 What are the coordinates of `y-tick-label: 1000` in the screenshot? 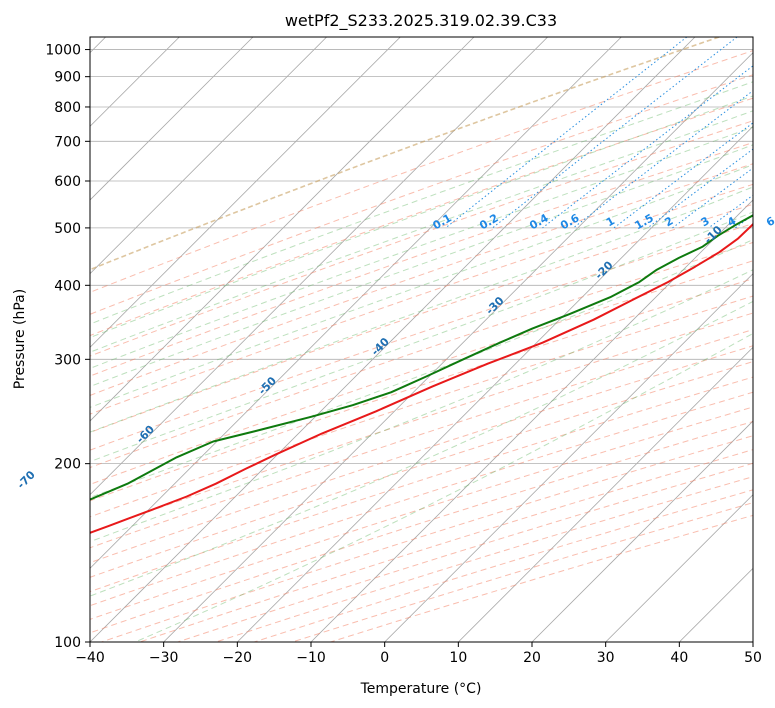 It's located at (63, 51).